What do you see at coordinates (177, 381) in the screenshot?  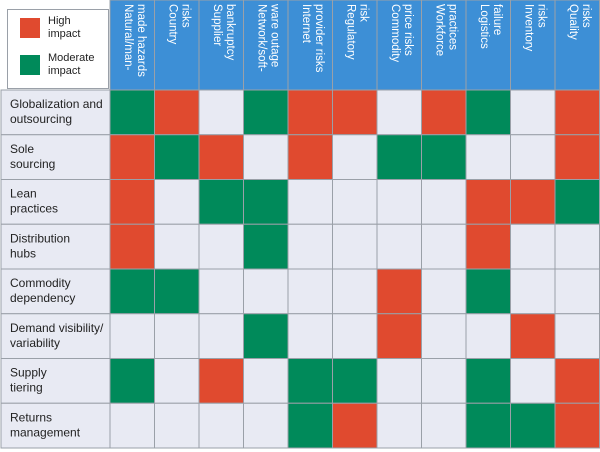 I see `cell-r6-c1` at bounding box center [177, 381].